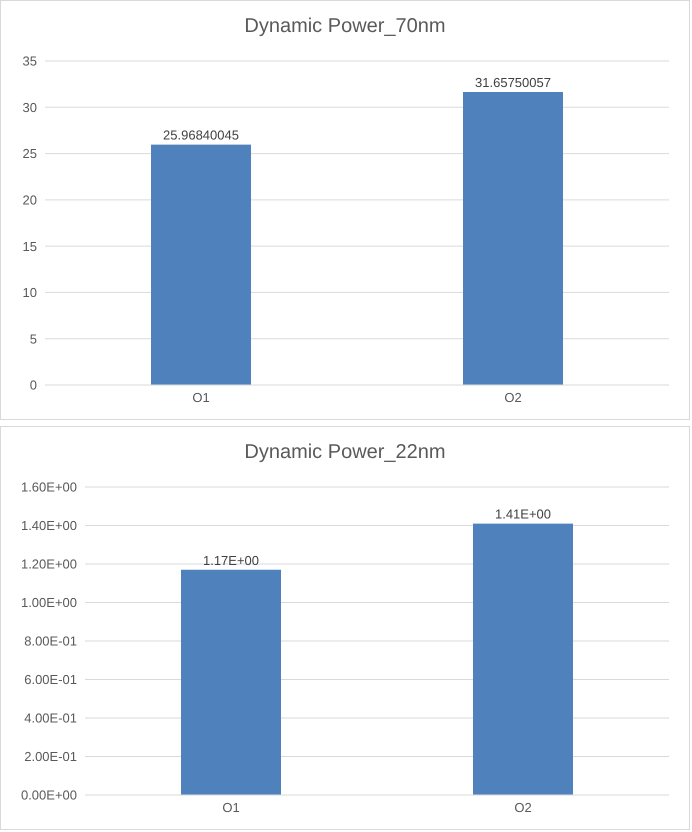 Image resolution: width=692 pixels, height=832 pixels. What do you see at coordinates (513, 82) in the screenshot?
I see `data-label: 31.65750057` at bounding box center [513, 82].